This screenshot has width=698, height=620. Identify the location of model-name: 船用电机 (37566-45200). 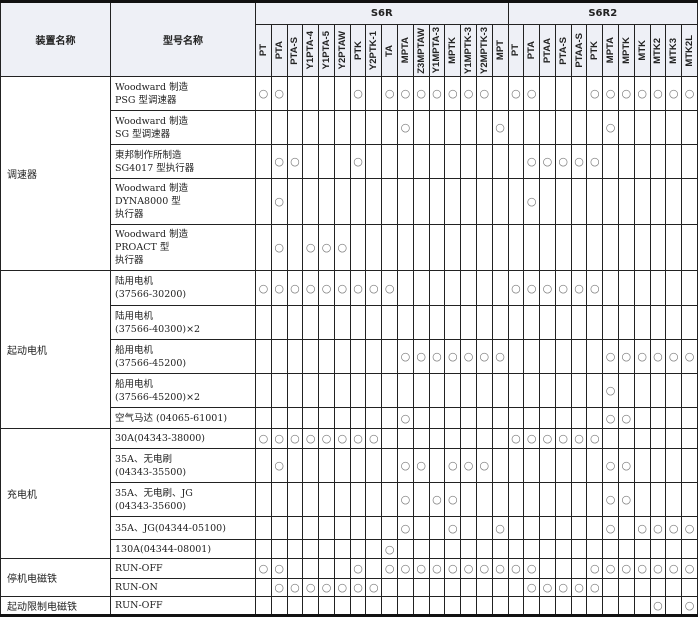
(183, 356).